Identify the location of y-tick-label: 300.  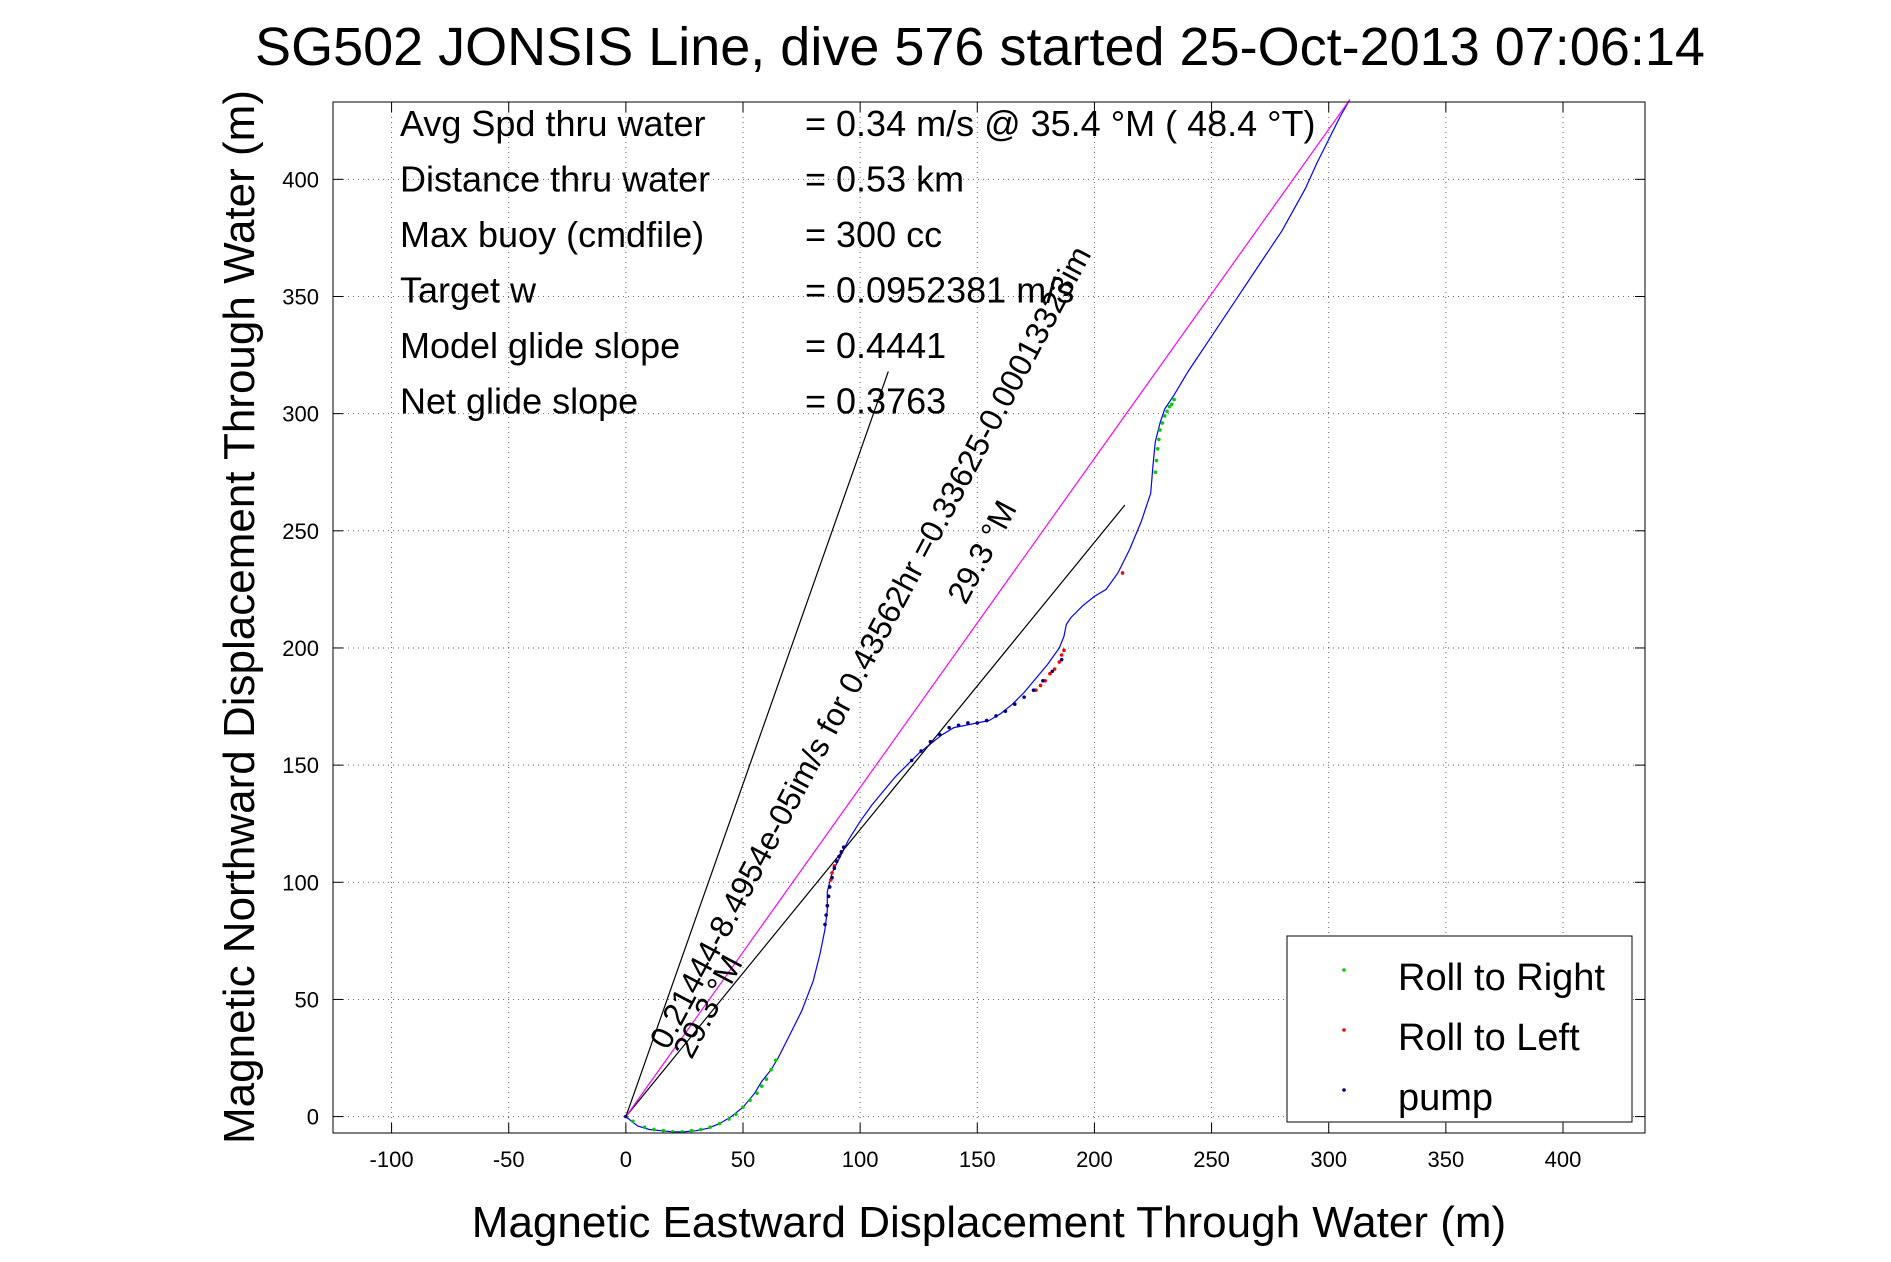
(300, 414).